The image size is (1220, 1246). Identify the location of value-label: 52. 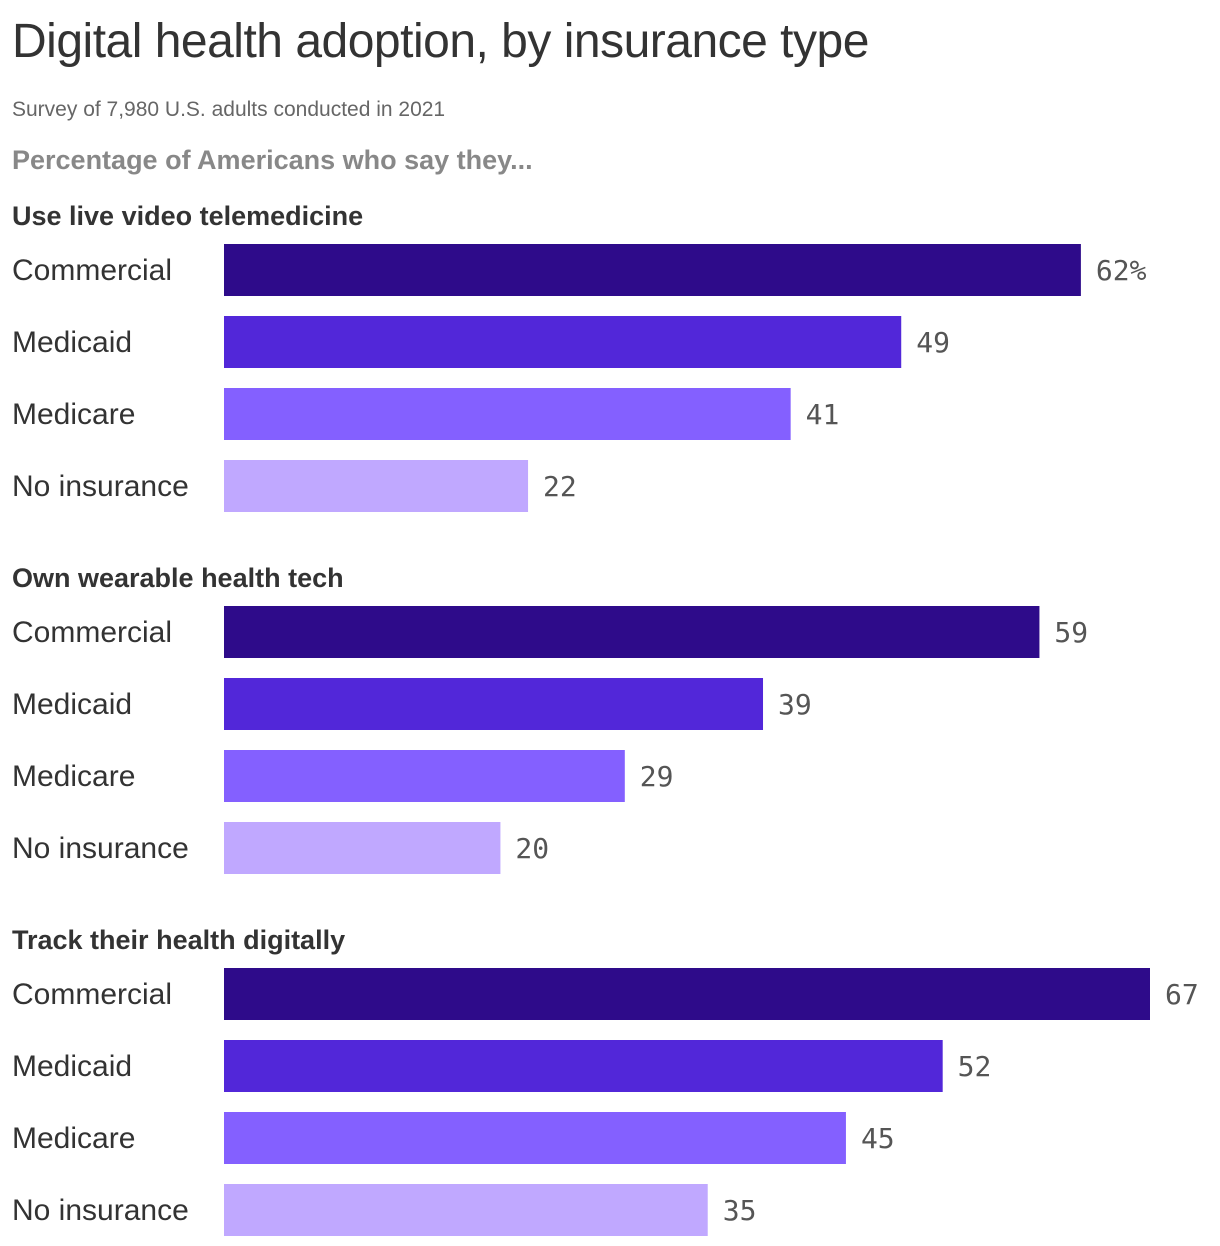
(975, 1066).